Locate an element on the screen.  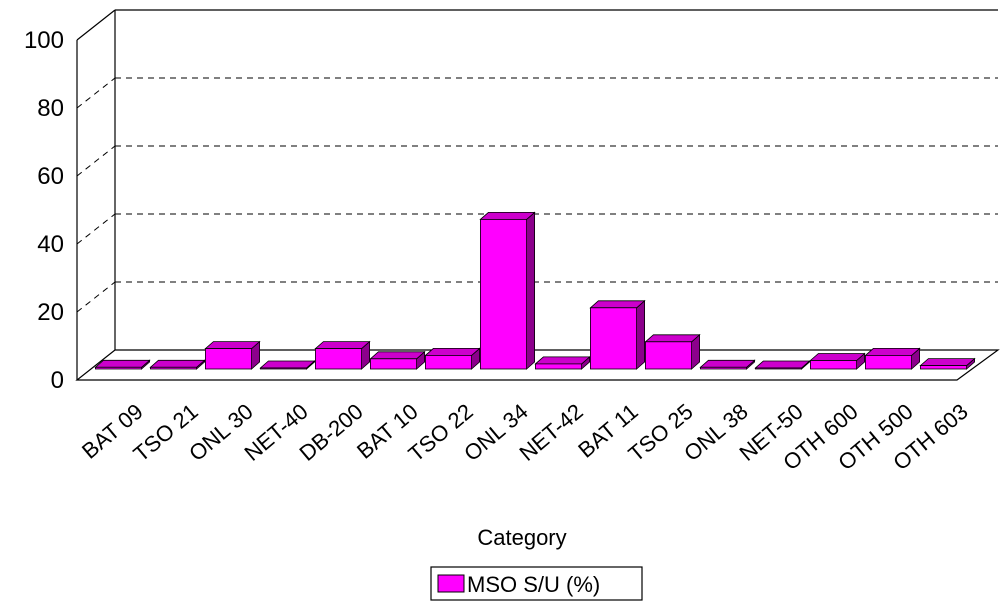
legend-swatch is located at coordinates (451, 583).